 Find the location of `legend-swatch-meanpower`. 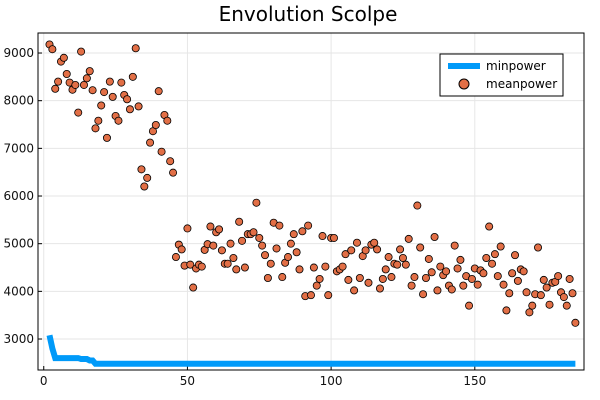

legend-swatch-meanpower is located at coordinates (464, 84).